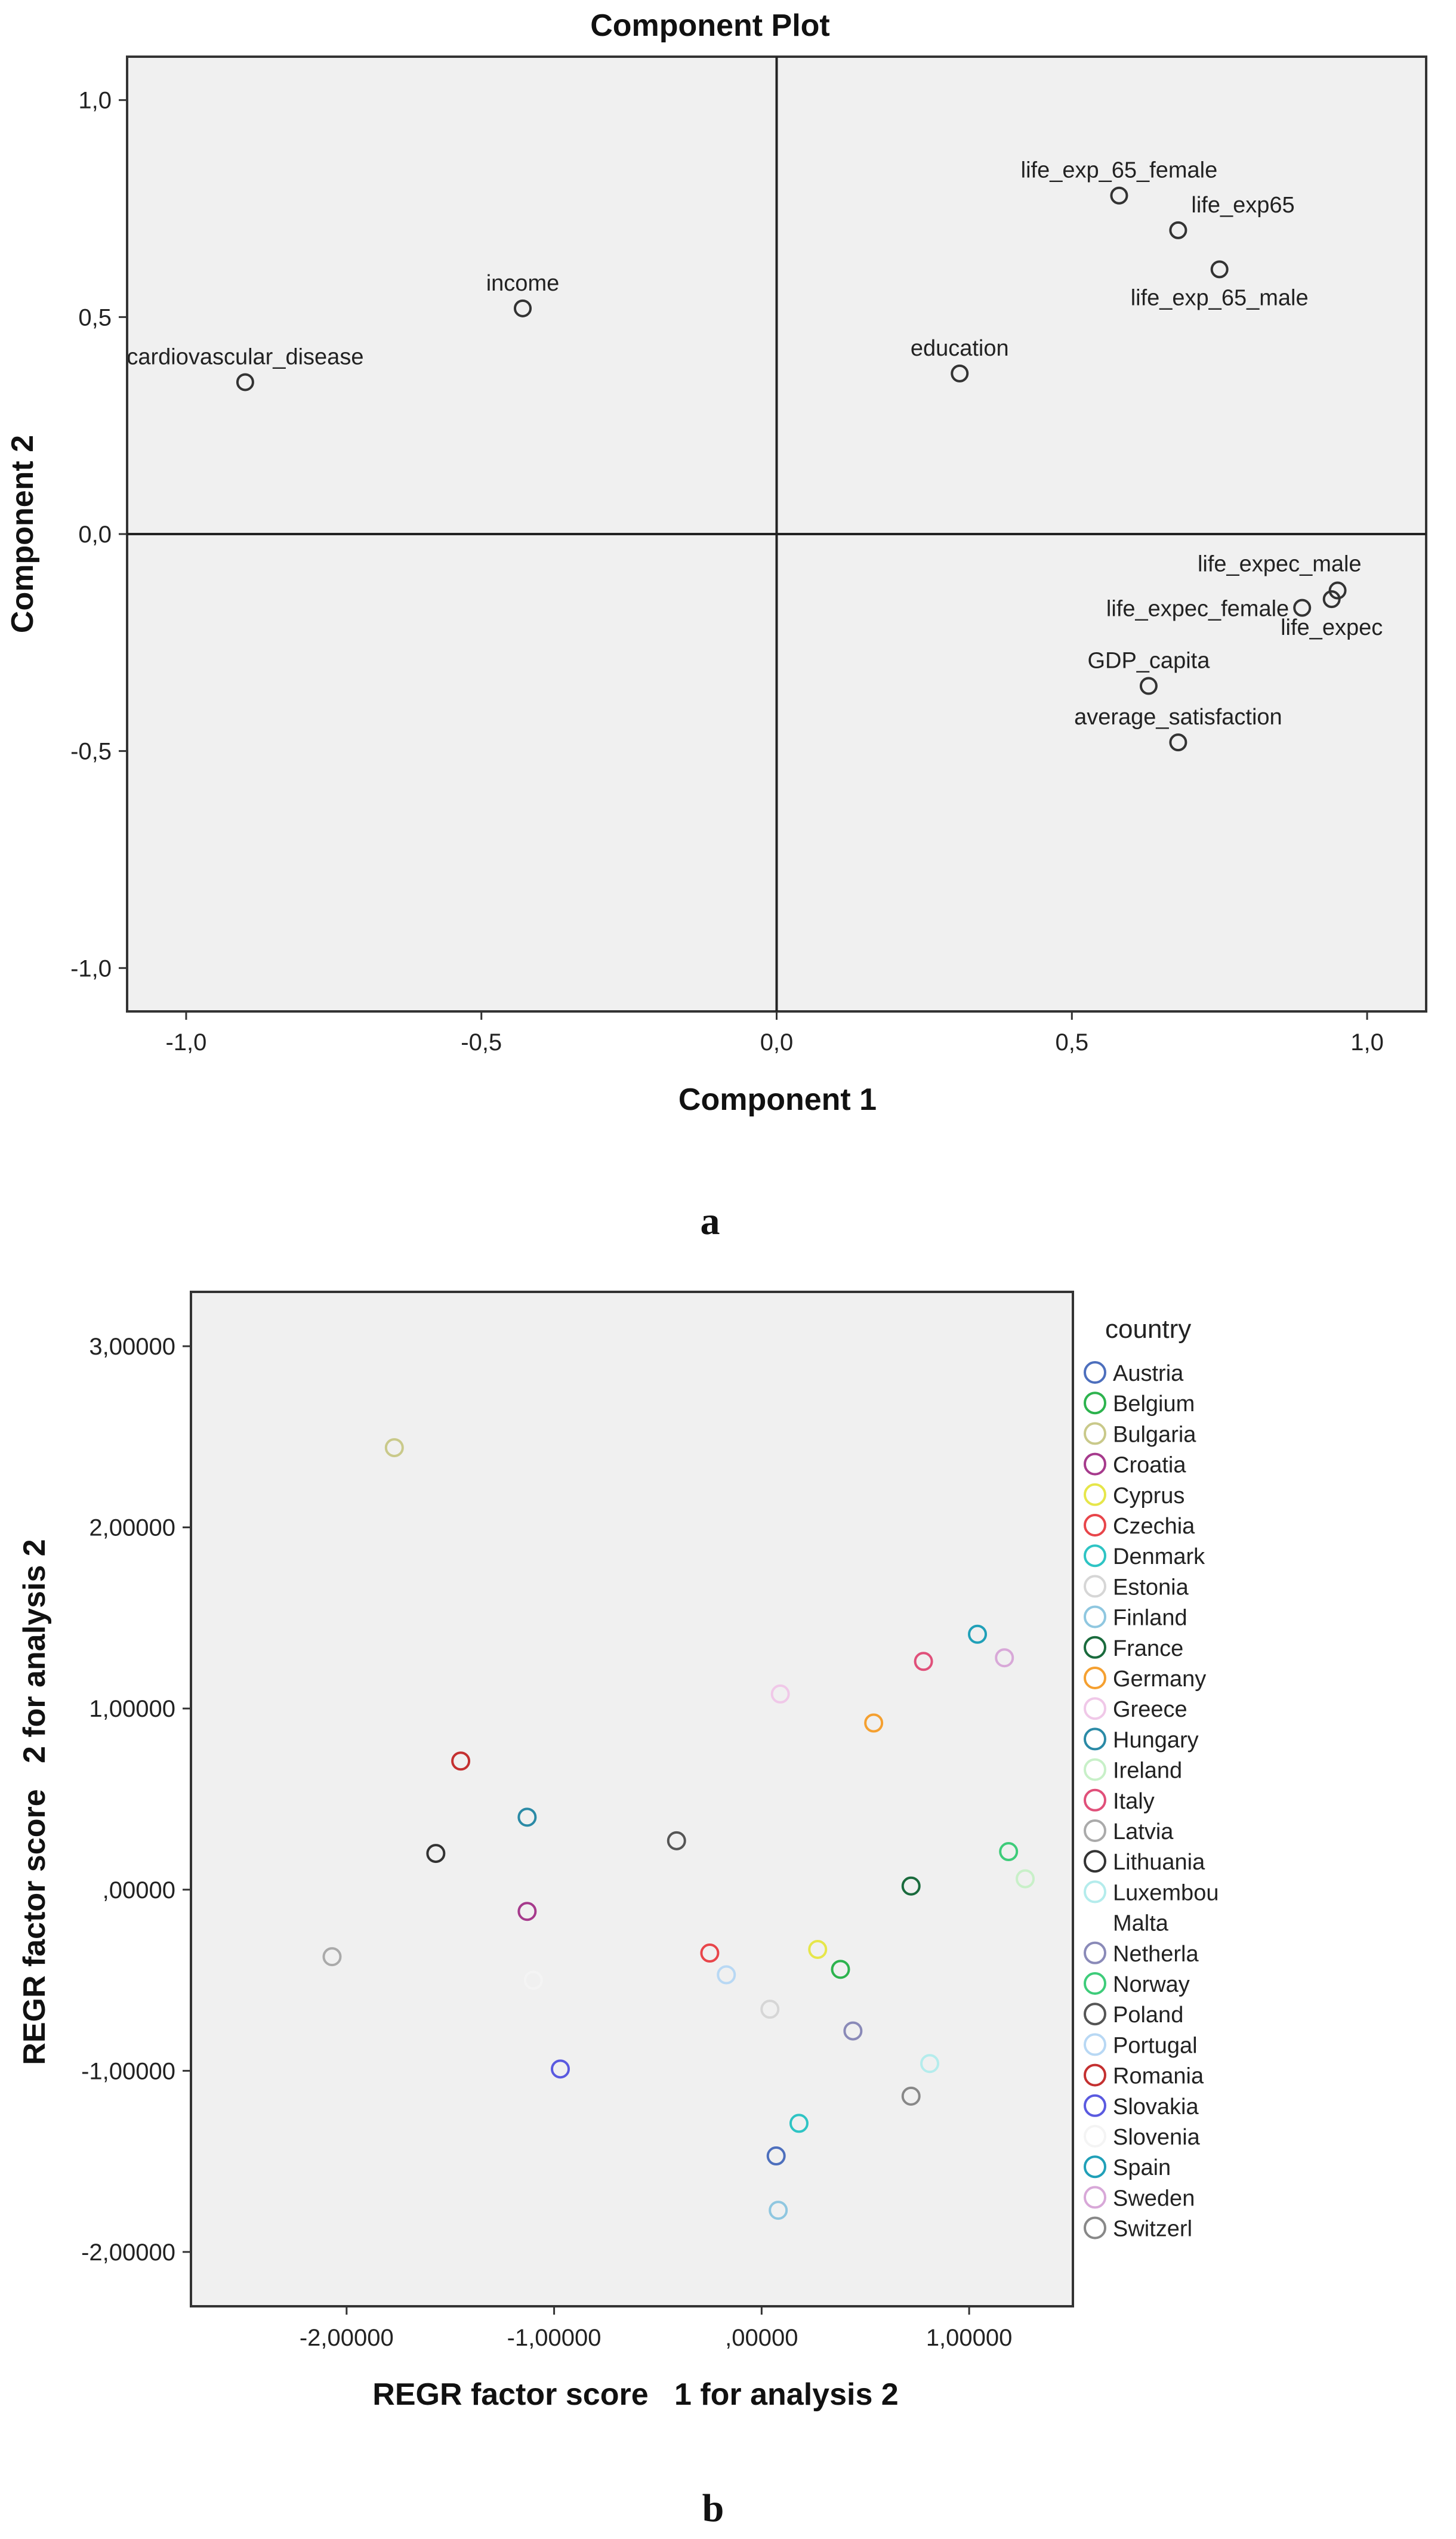 This screenshot has height=2539, width=1456. I want to click on legend-label: Romania, so click(1159, 2076).